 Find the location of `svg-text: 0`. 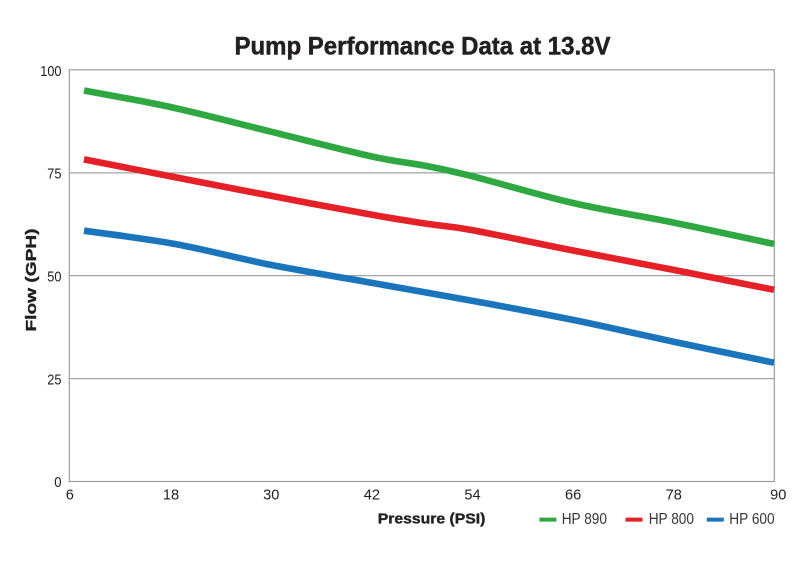

svg-text: 0 is located at coordinates (57, 483).